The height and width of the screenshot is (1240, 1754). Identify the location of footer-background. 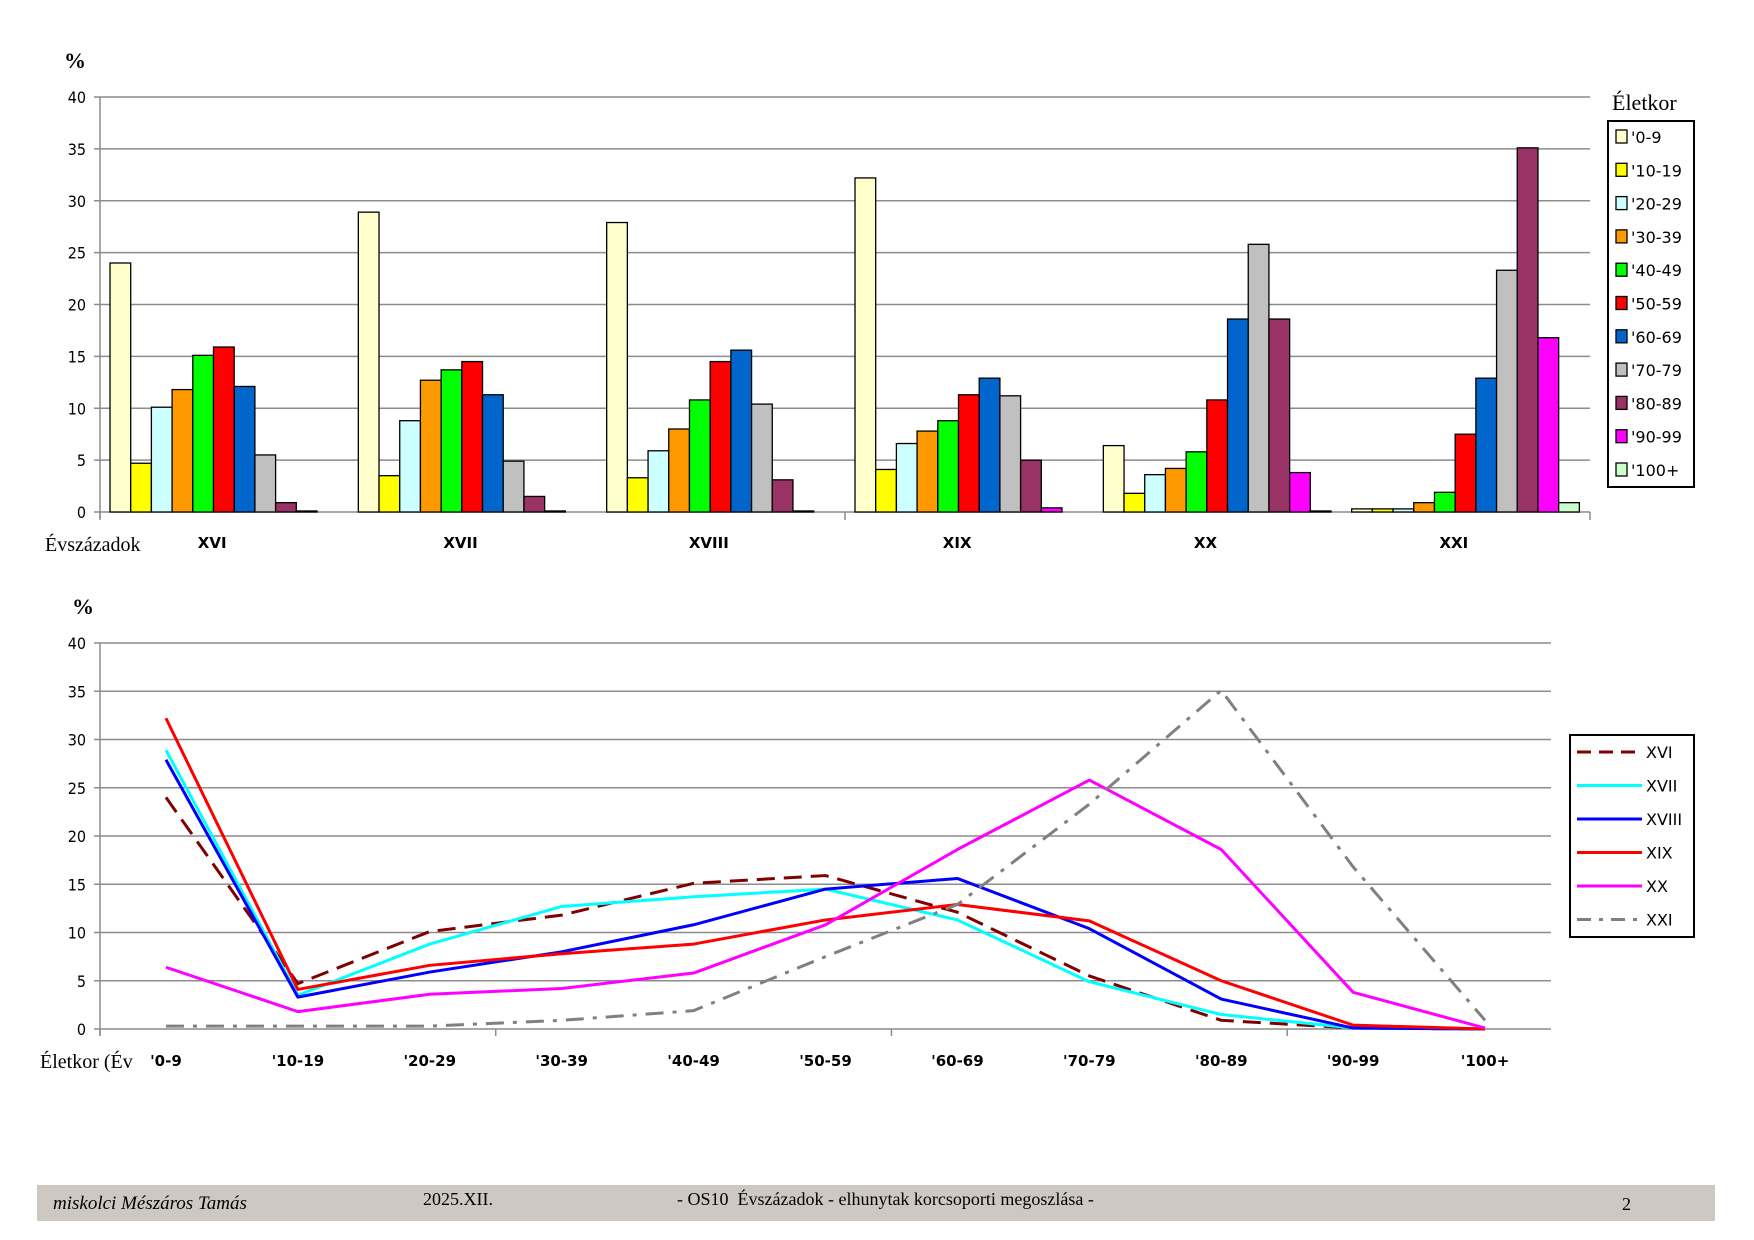
(876, 1203).